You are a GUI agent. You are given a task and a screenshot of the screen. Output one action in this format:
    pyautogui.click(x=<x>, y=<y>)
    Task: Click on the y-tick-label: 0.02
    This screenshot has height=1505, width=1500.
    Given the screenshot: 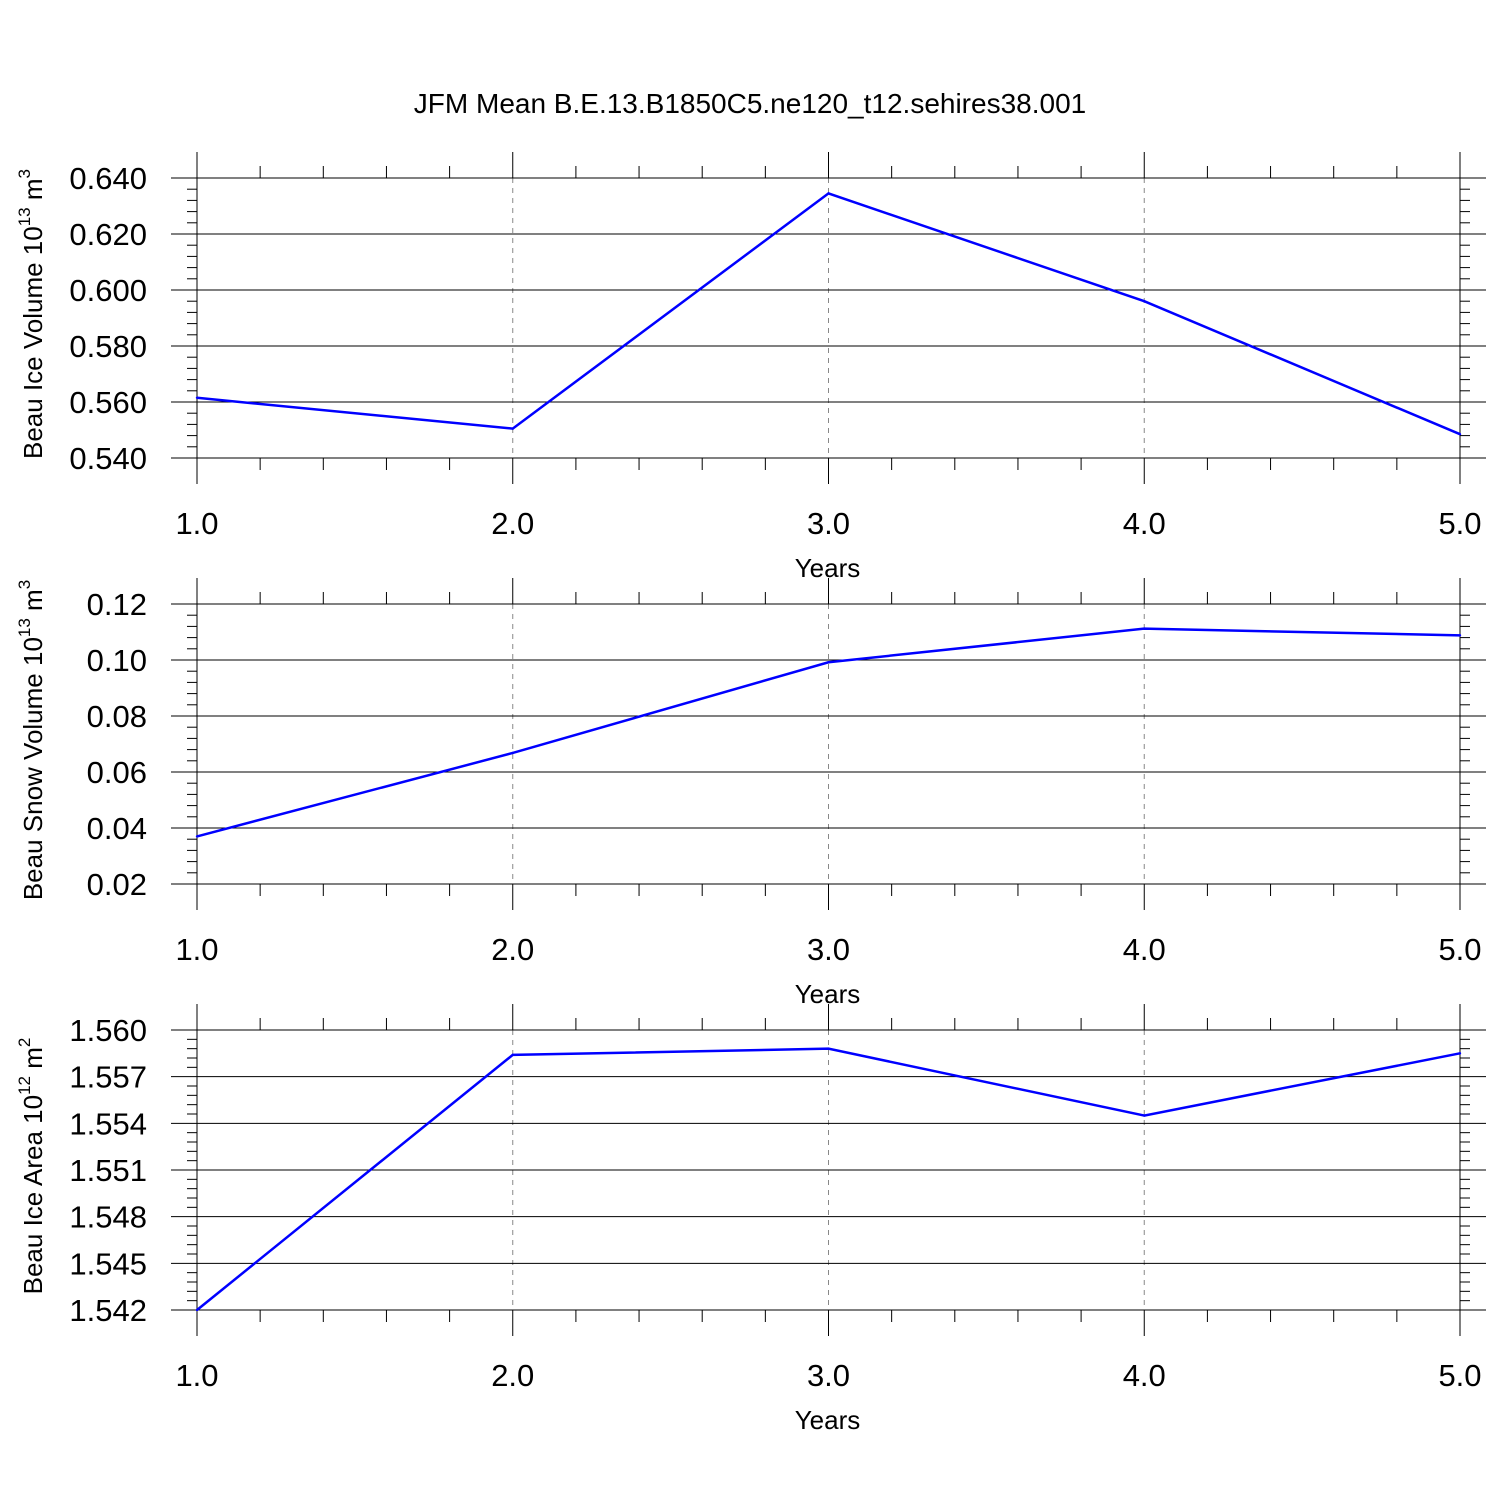 What is the action you would take?
    pyautogui.click(x=117, y=884)
    